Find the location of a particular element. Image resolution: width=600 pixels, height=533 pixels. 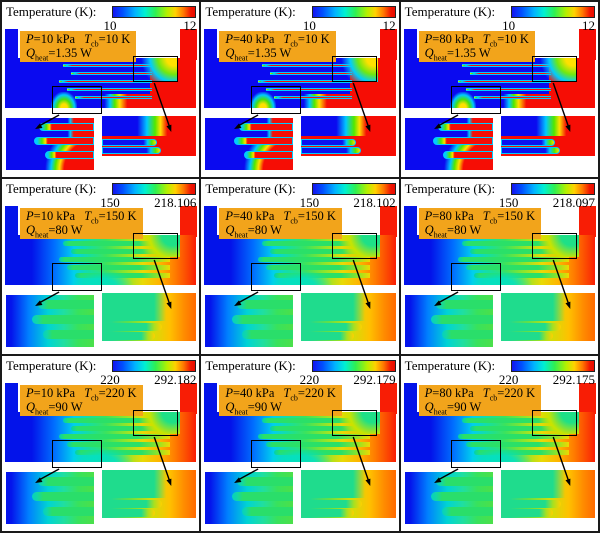

parameter-box: P=80 kPa Tcb=150 K Qheat=80 W is located at coordinates (480, 223).